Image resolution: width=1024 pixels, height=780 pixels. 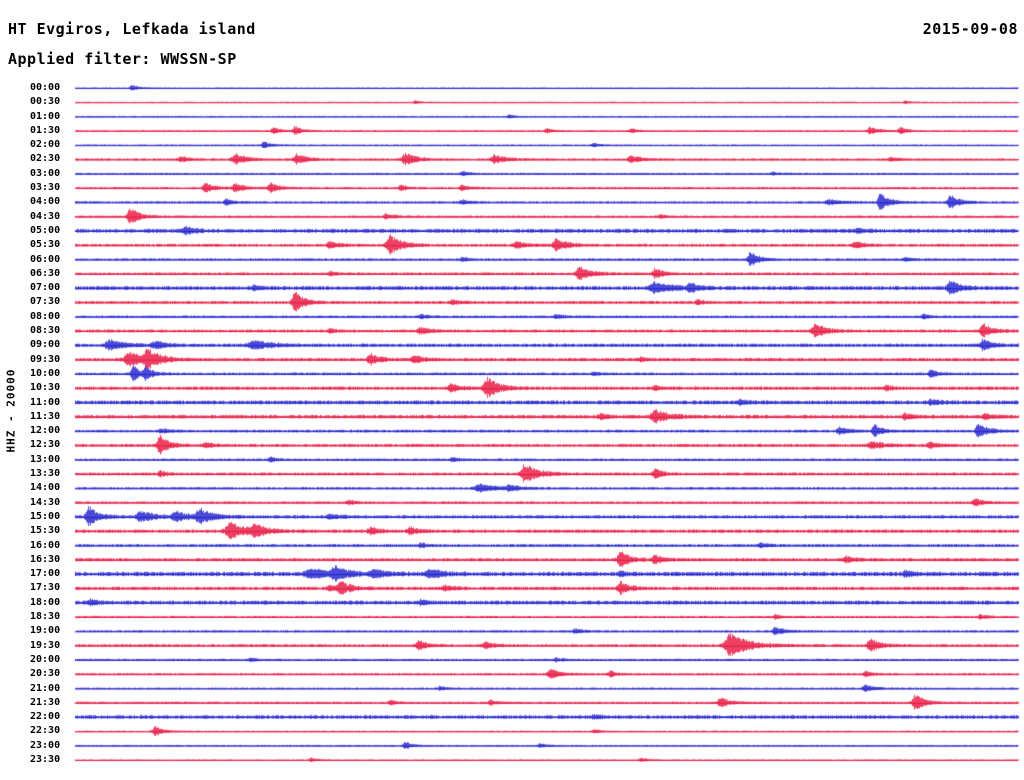 I want to click on time-label: 09:00, so click(x=45, y=345).